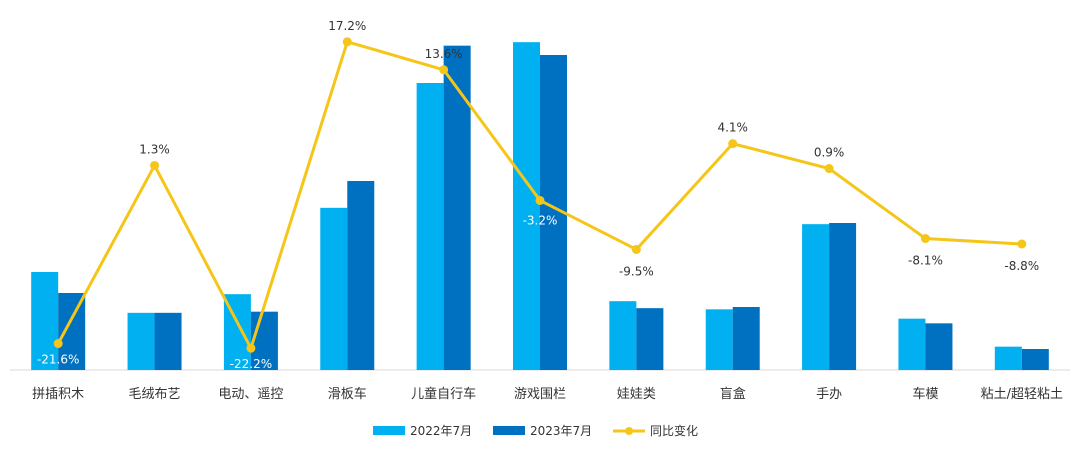 The width and height of the screenshot is (1080, 449). What do you see at coordinates (636, 271) in the screenshot?
I see `yoy-label-6: -9.5%` at bounding box center [636, 271].